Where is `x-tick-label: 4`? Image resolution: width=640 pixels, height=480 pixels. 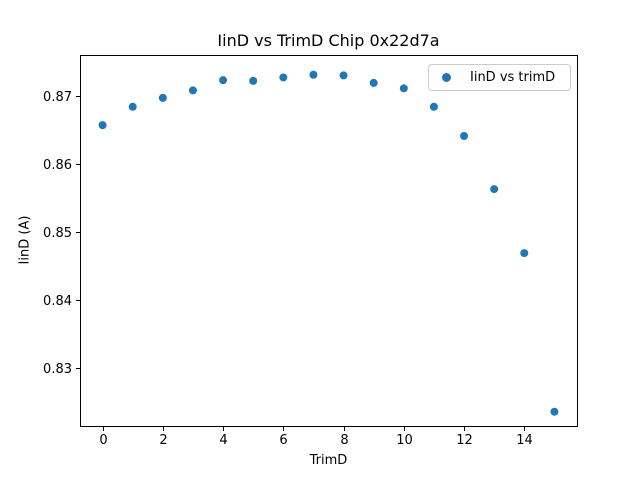
x-tick-label: 4 is located at coordinates (223, 440).